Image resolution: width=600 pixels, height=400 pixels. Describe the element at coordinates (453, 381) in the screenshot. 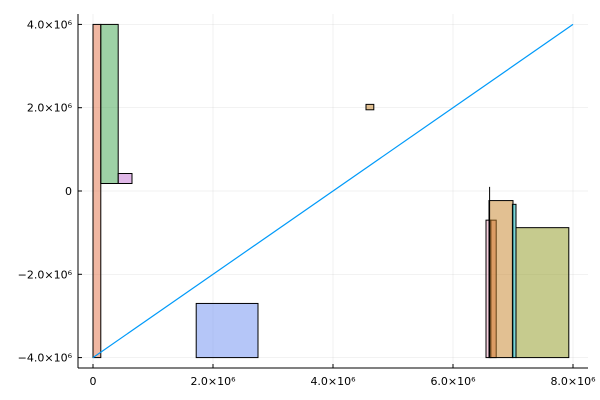

I see `x-tick-label: 6.0×10⁶` at that location.